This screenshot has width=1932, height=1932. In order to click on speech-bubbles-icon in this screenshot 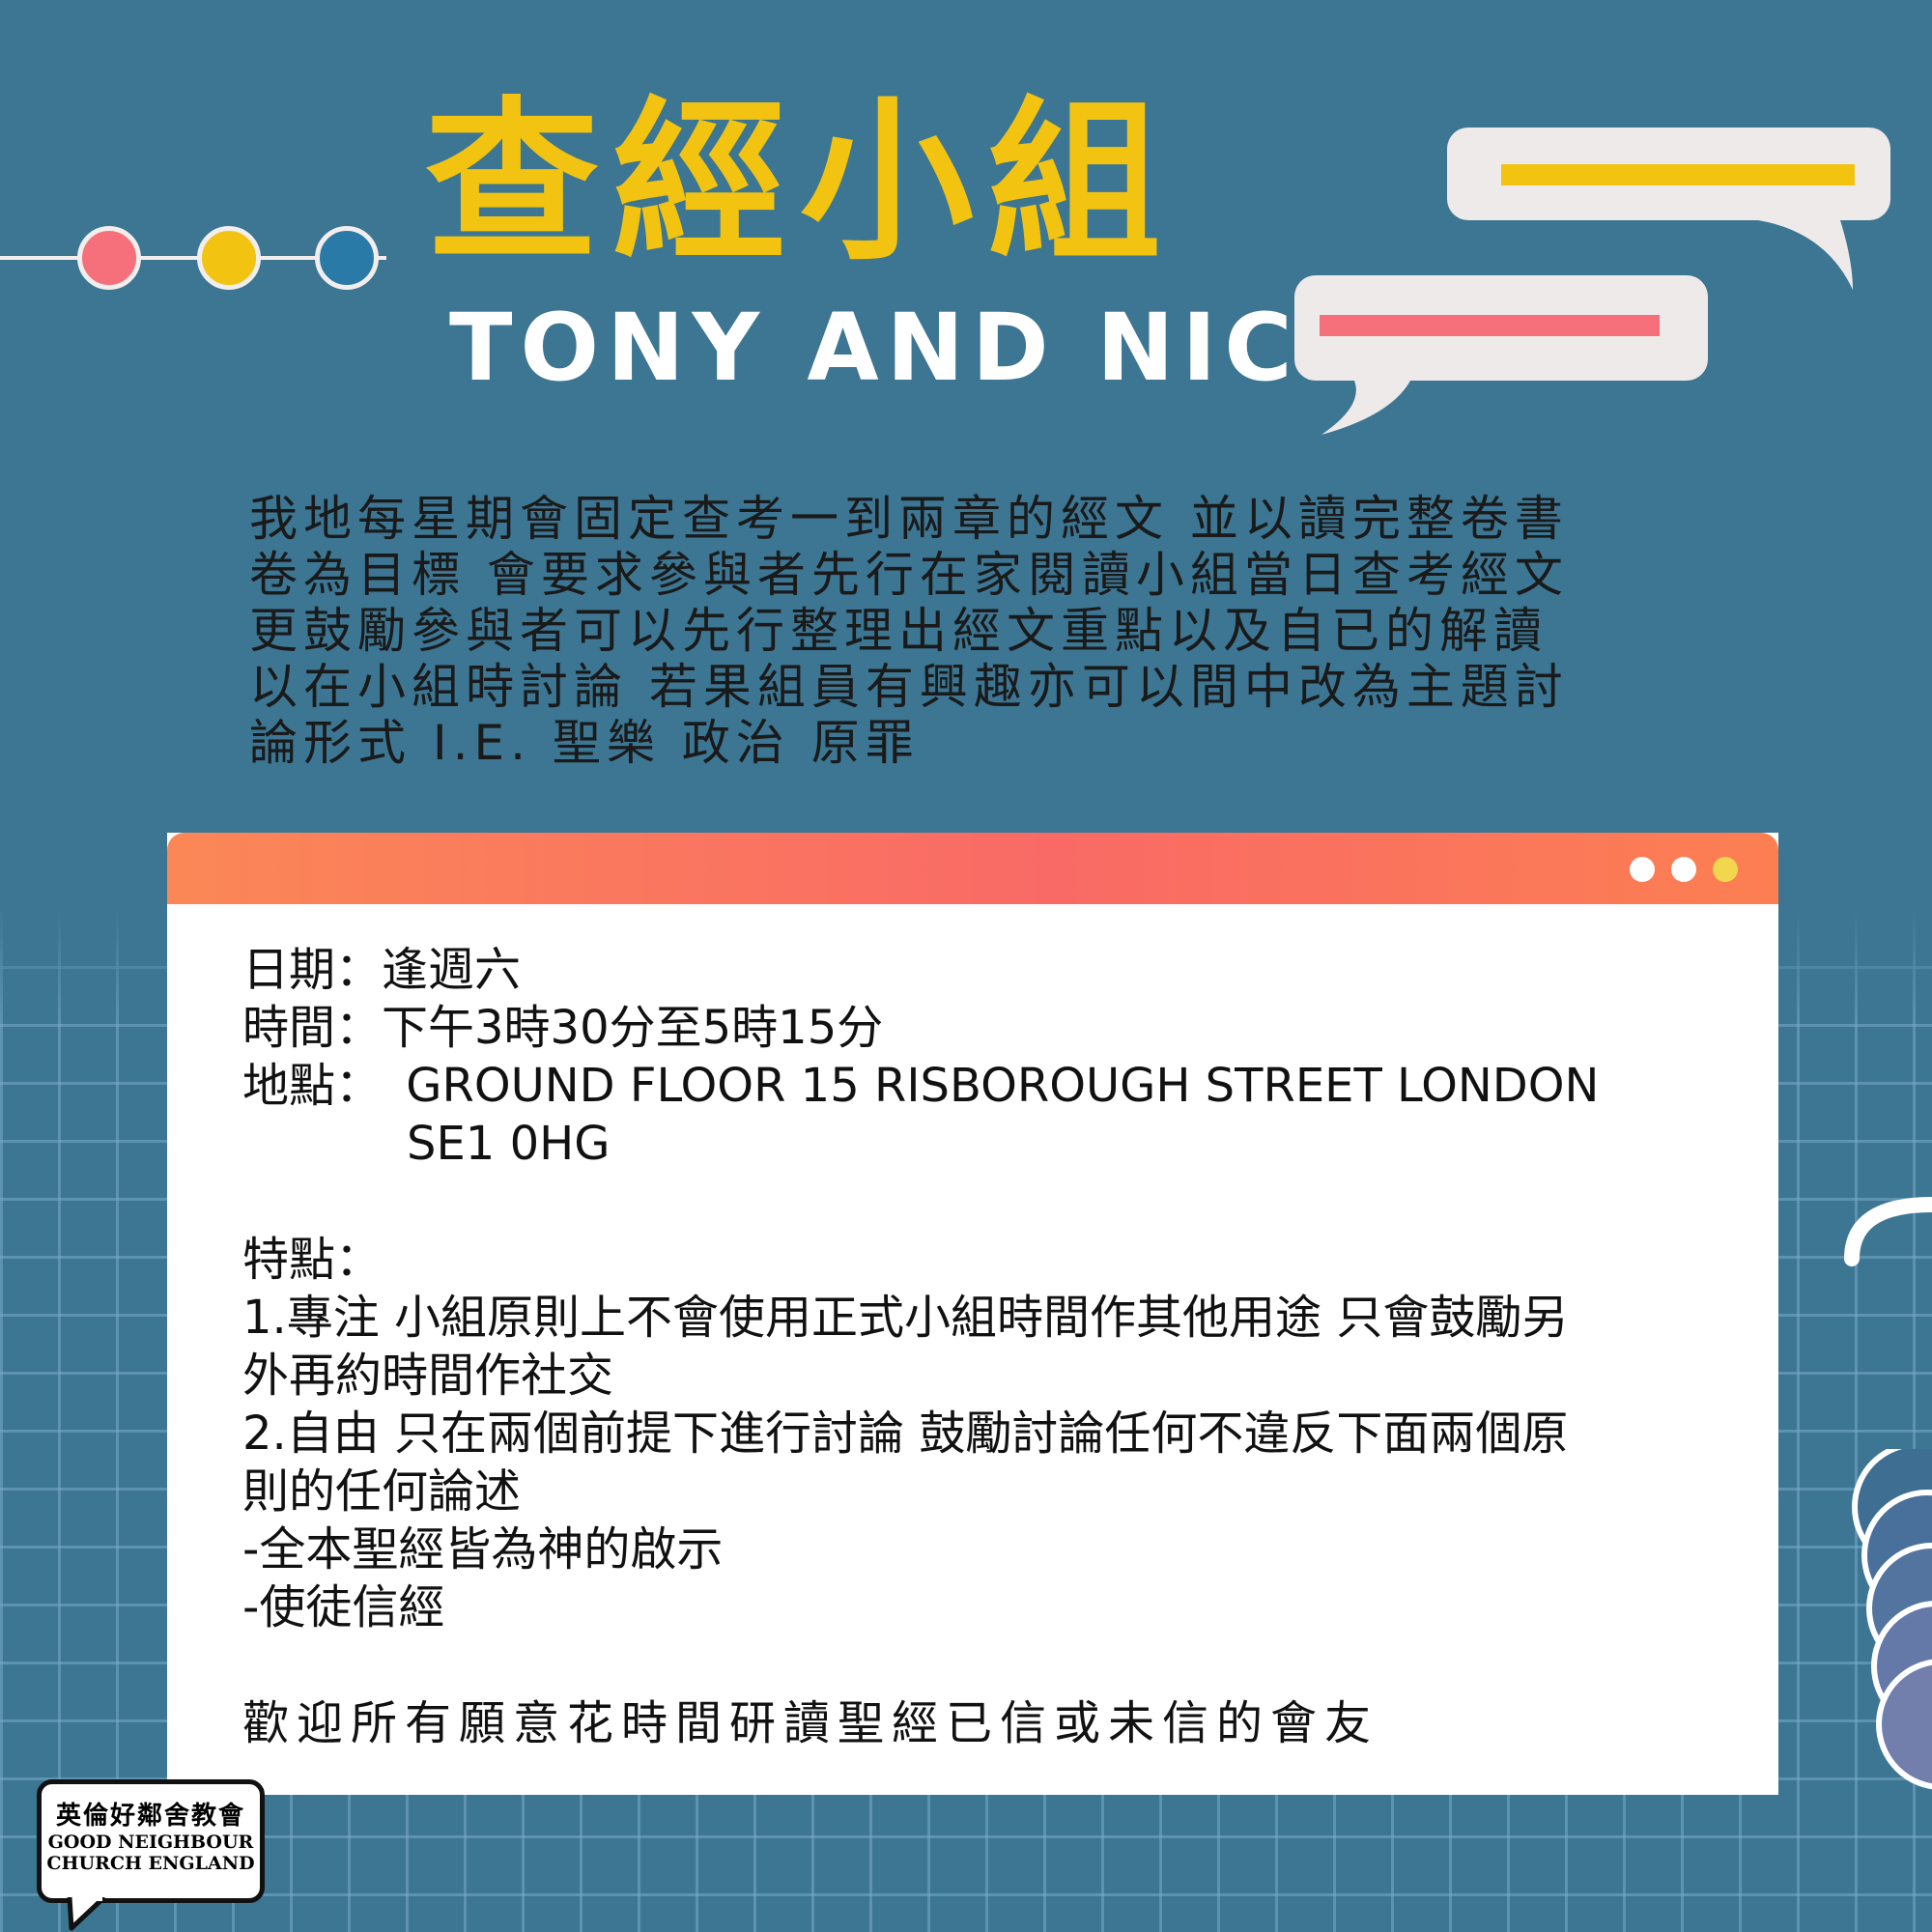, I will do `click(1592, 281)`.